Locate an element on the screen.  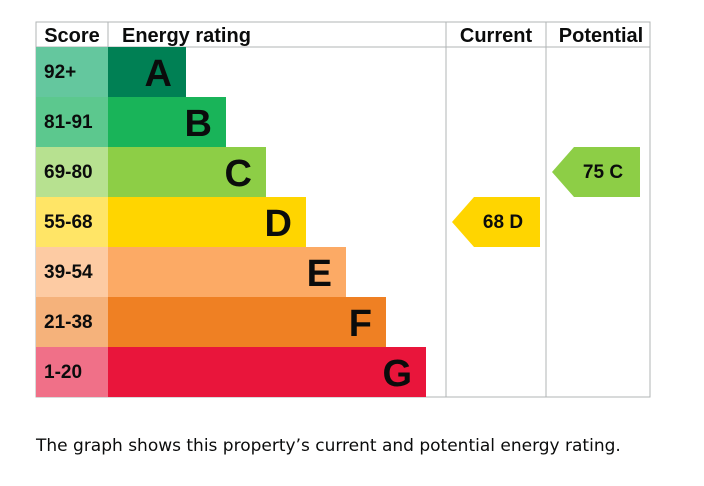
band-bar-c is located at coordinates (187, 172).